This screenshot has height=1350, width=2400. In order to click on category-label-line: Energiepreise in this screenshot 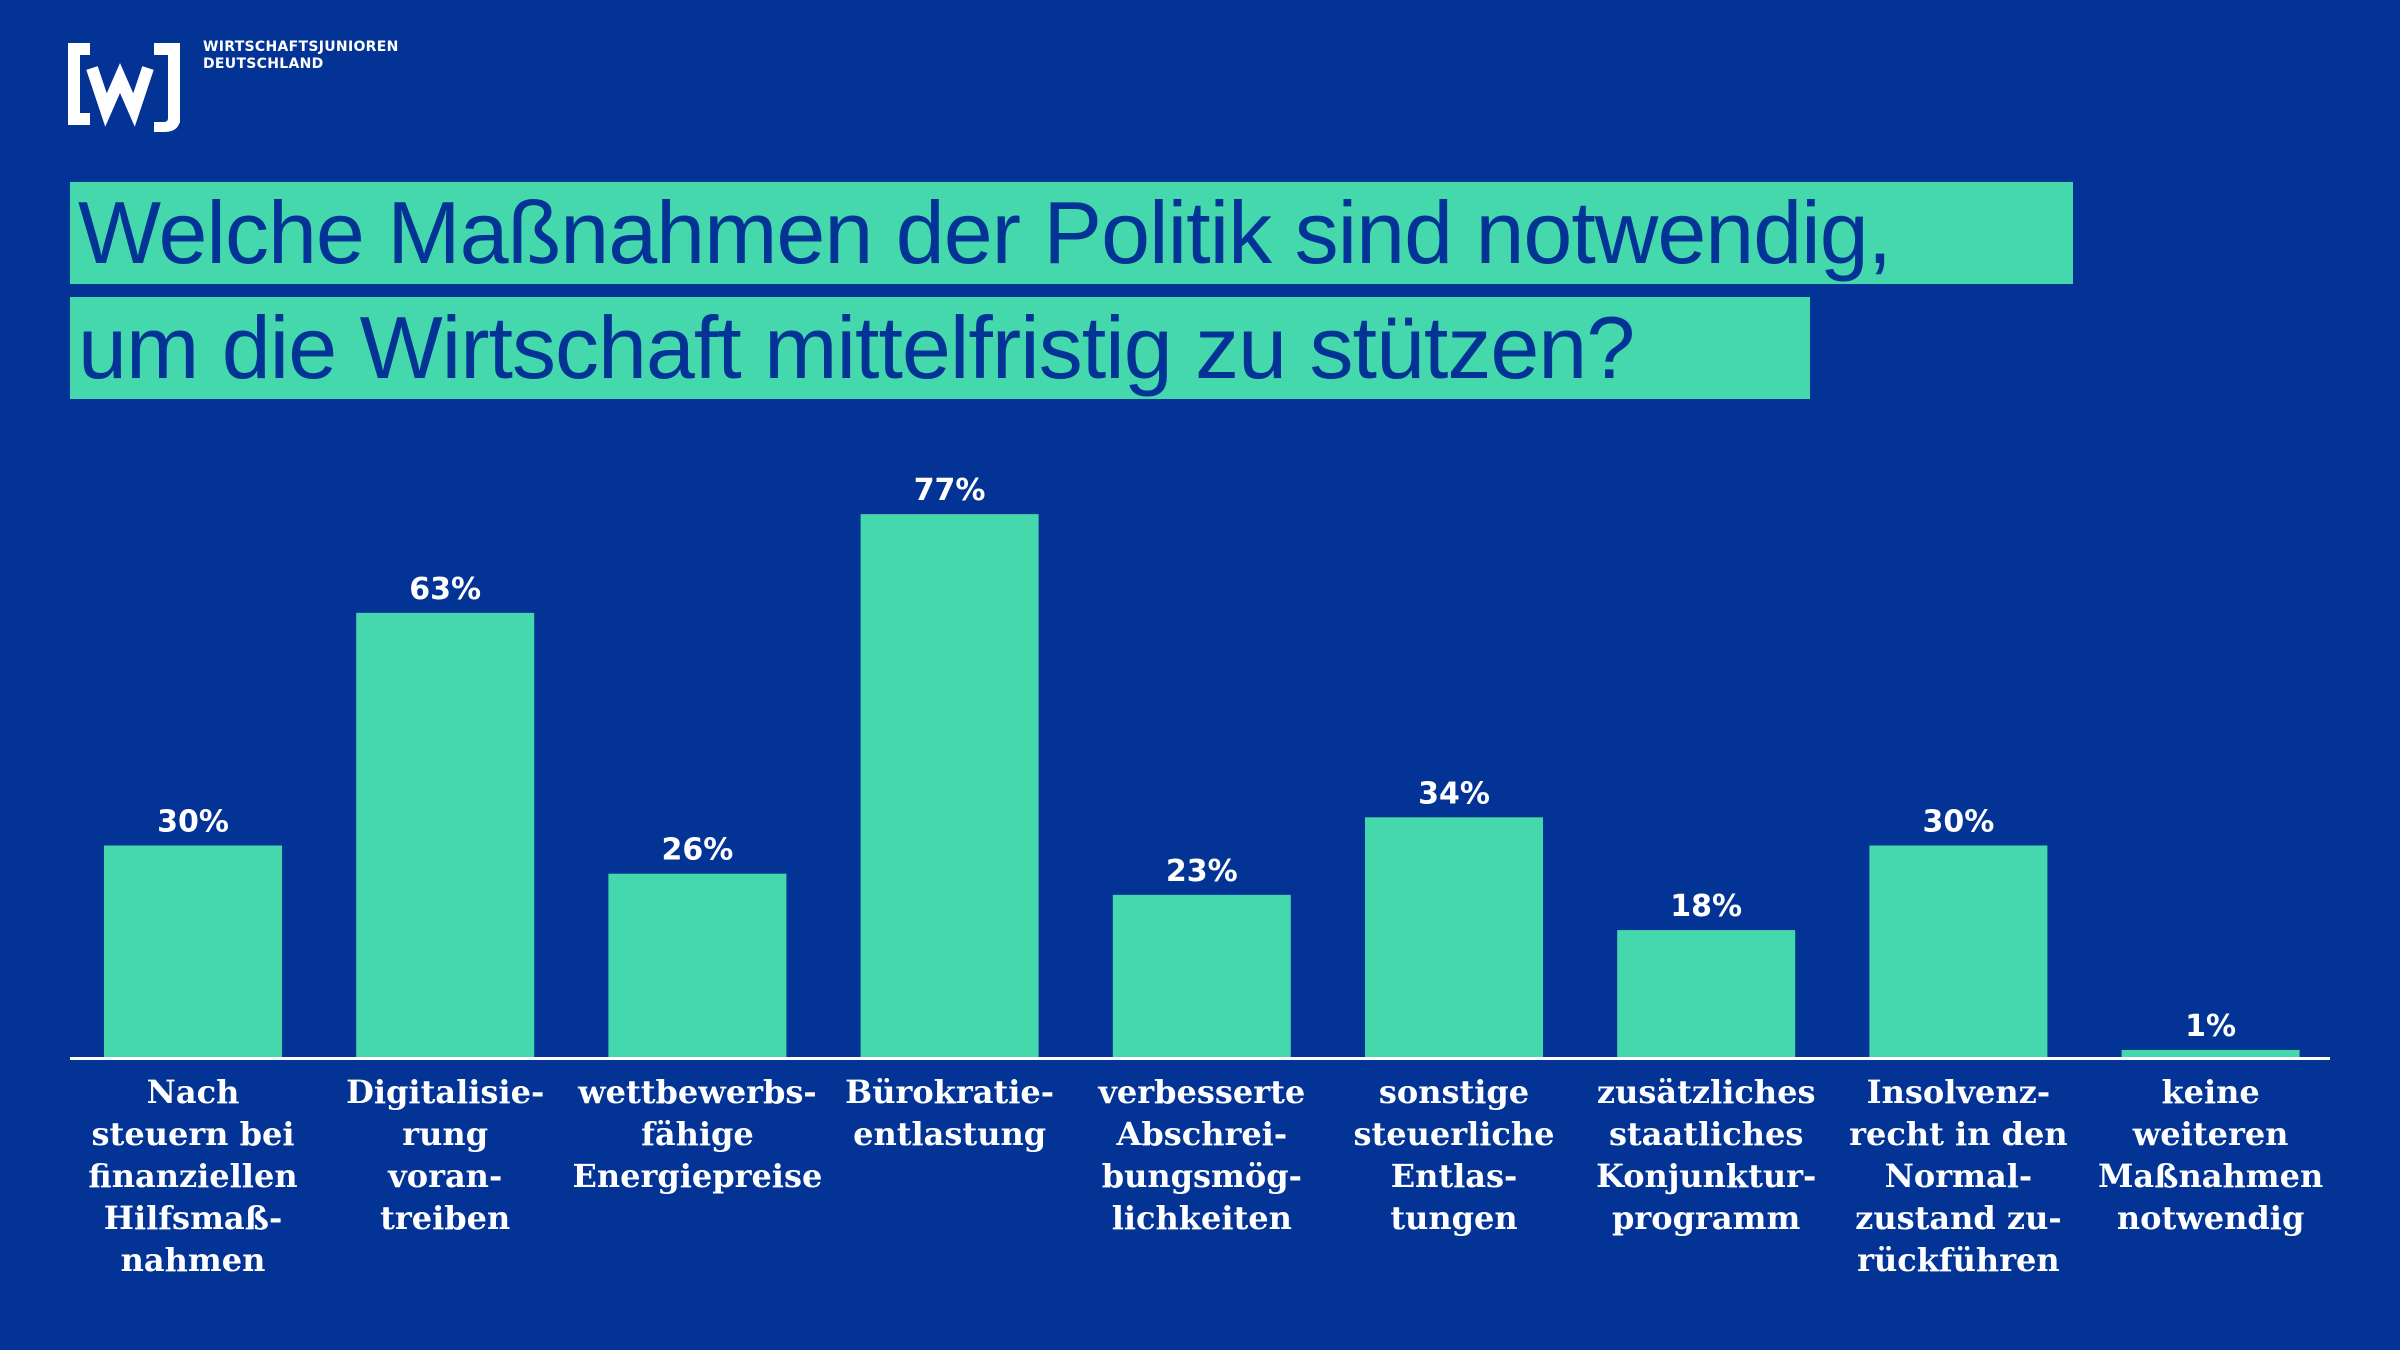, I will do `click(697, 1176)`.